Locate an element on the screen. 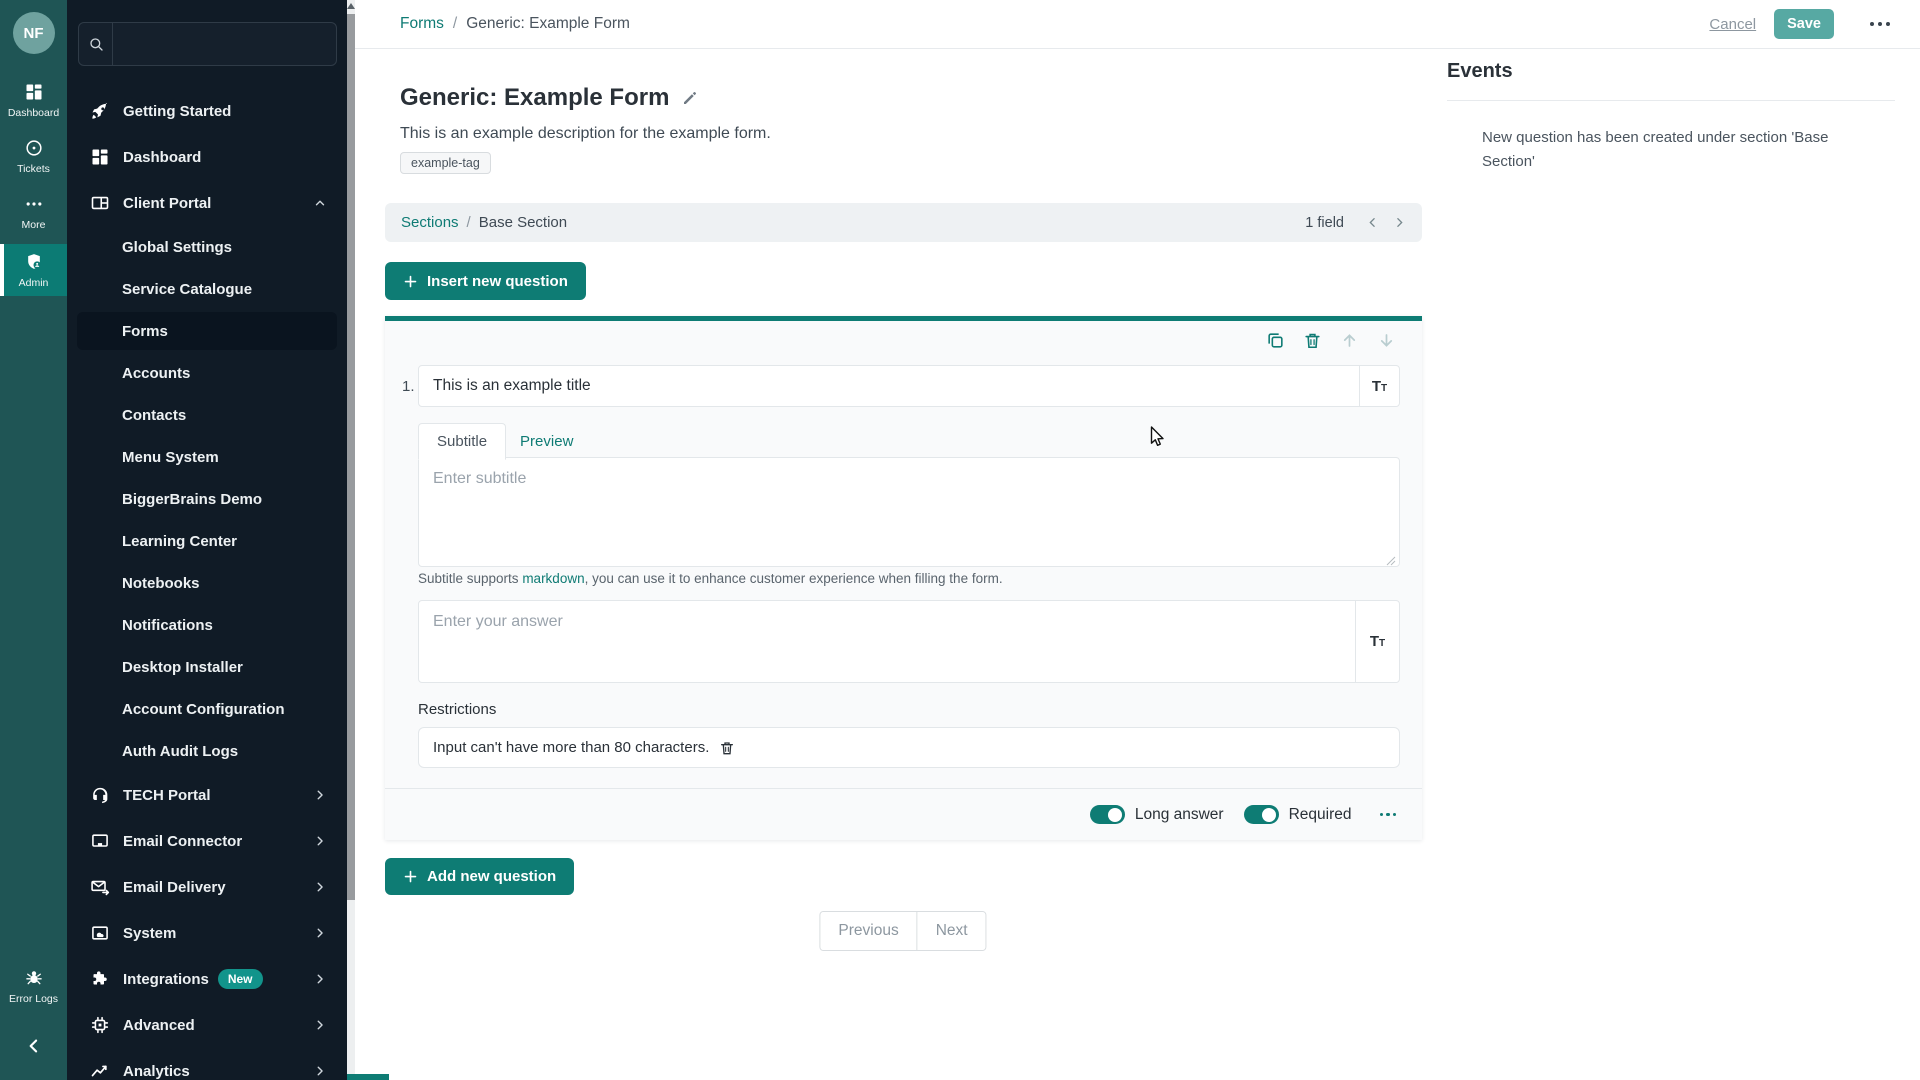 The width and height of the screenshot is (1920, 1080). question-title-input is located at coordinates (889, 386).